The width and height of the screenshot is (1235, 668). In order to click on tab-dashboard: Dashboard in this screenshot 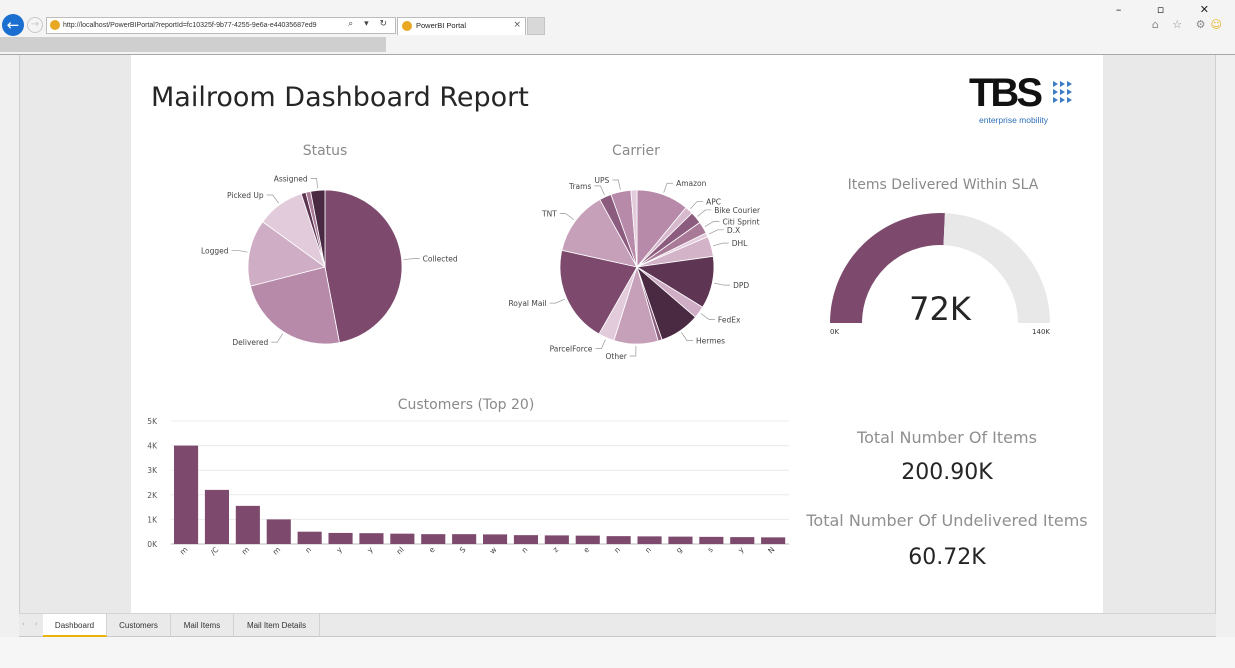, I will do `click(75, 625)`.